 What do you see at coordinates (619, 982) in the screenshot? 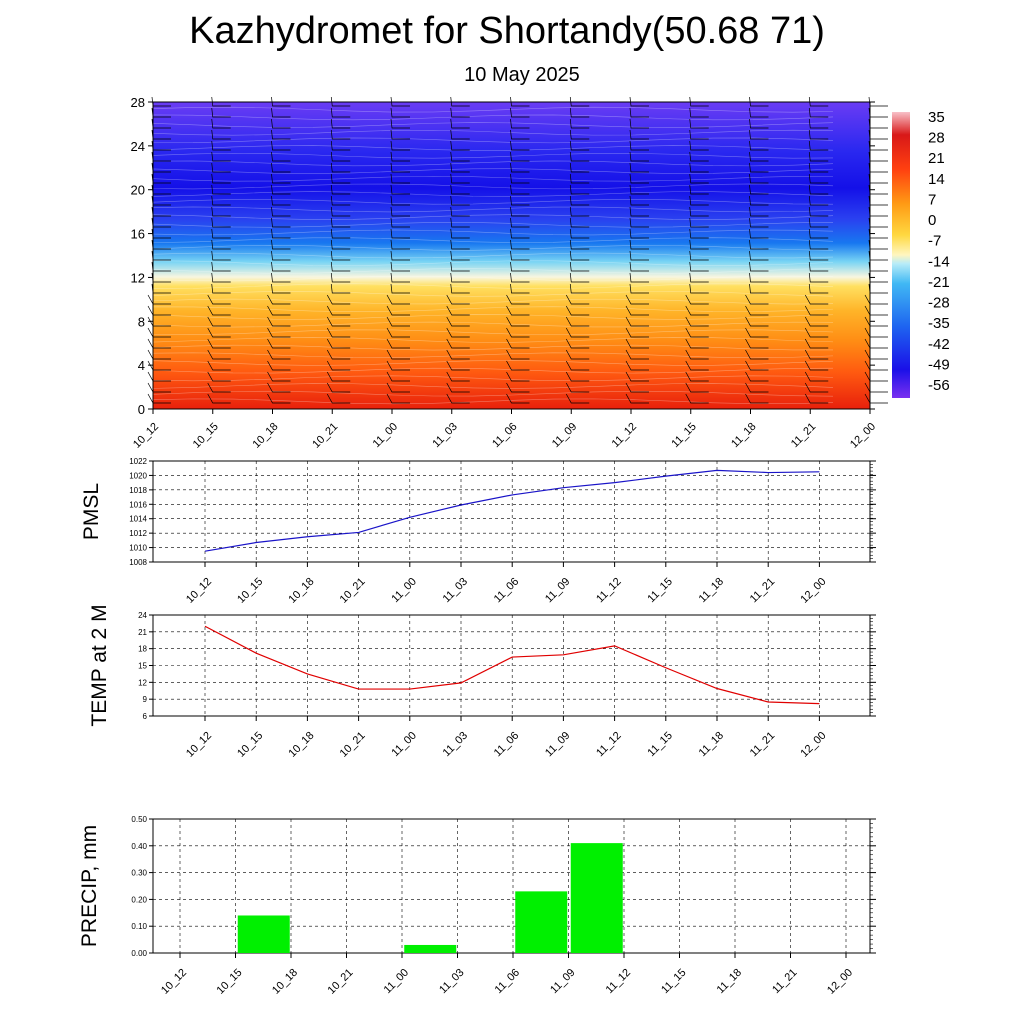
I see `x-tick-label: 11_12` at bounding box center [619, 982].